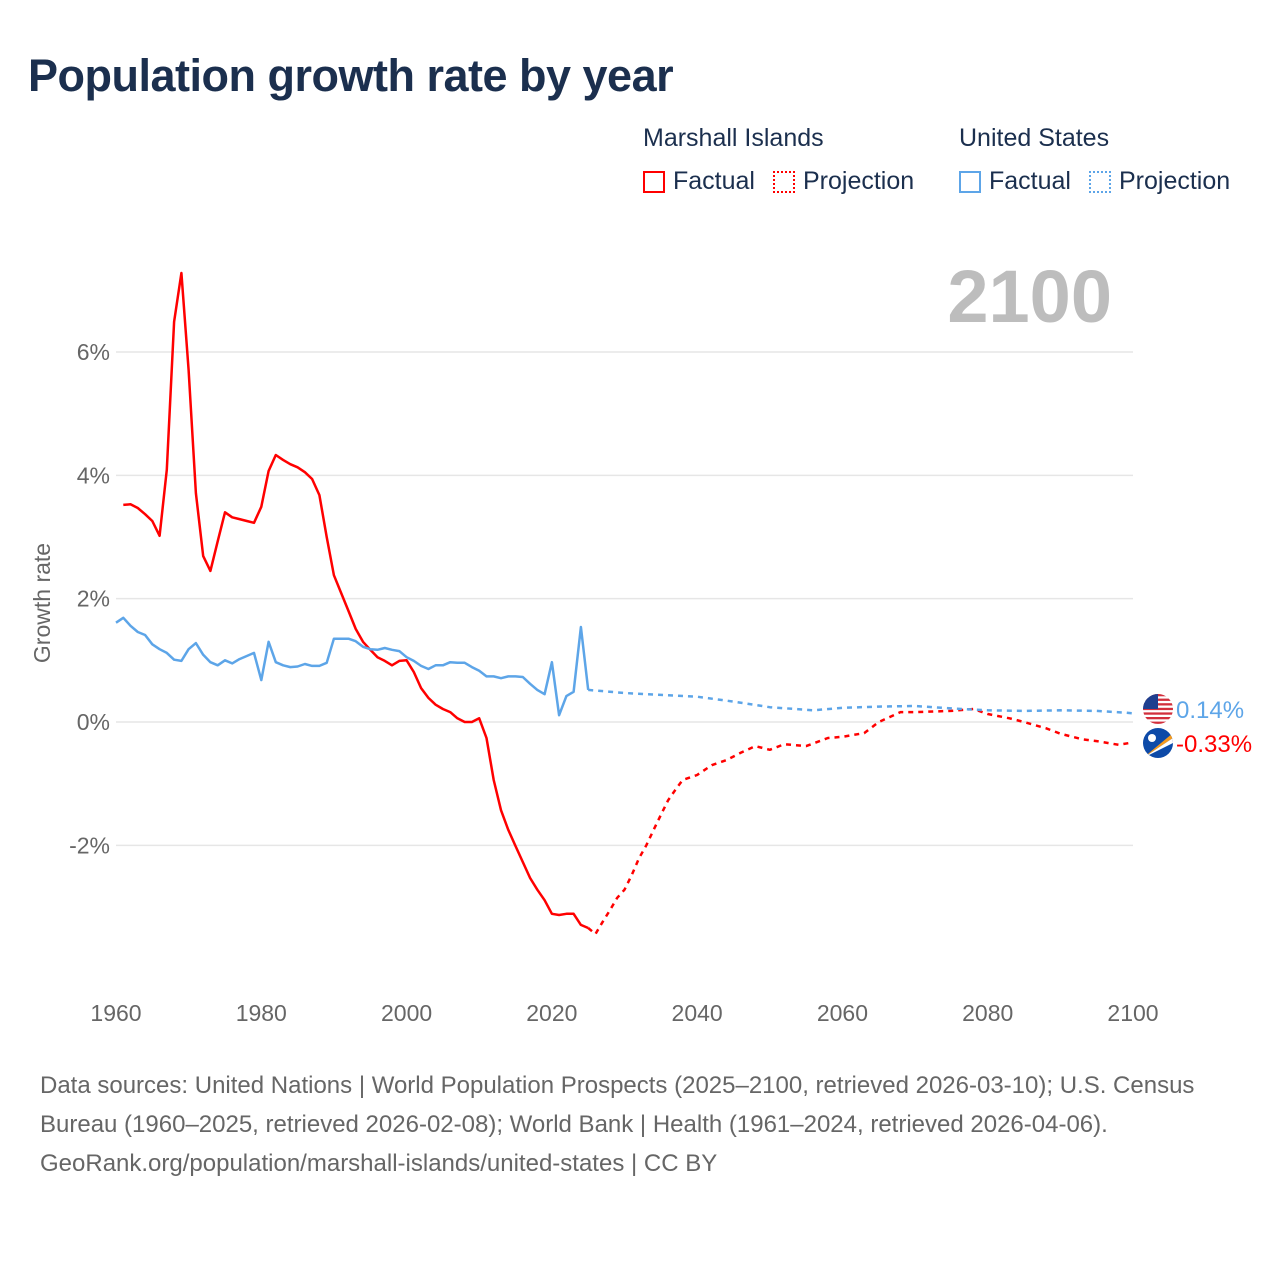 This screenshot has height=1280, width=1280. Describe the element at coordinates (93, 475) in the screenshot. I see `y-tick-label: 4%` at that location.